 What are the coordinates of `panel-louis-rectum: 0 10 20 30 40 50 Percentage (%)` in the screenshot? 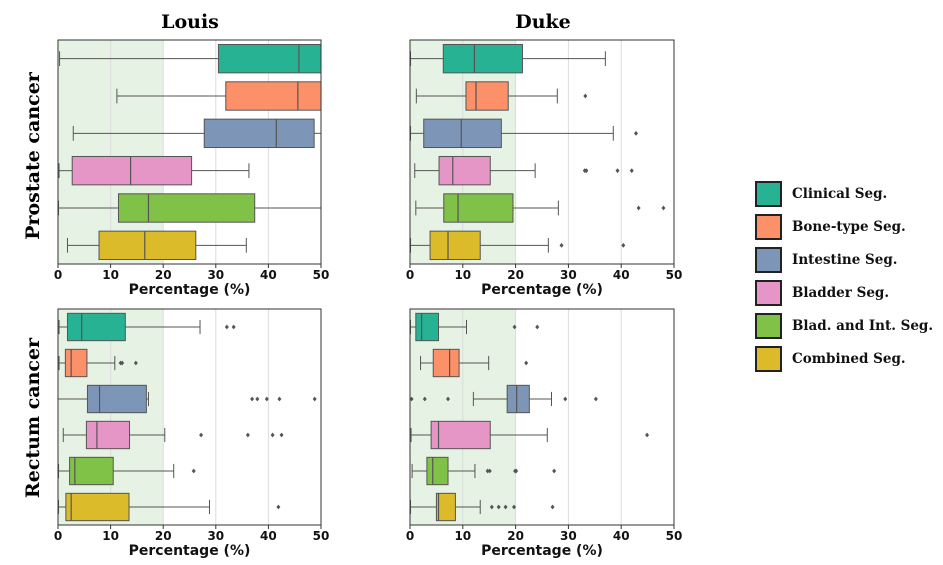 It's located at (192, 433).